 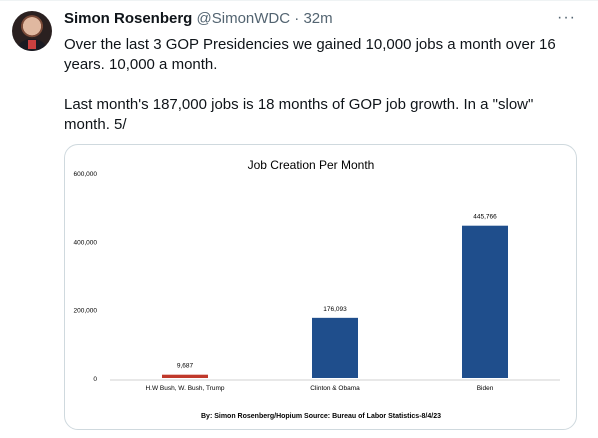 What do you see at coordinates (311, 165) in the screenshot?
I see `chart-title: Job Creation Per Month` at bounding box center [311, 165].